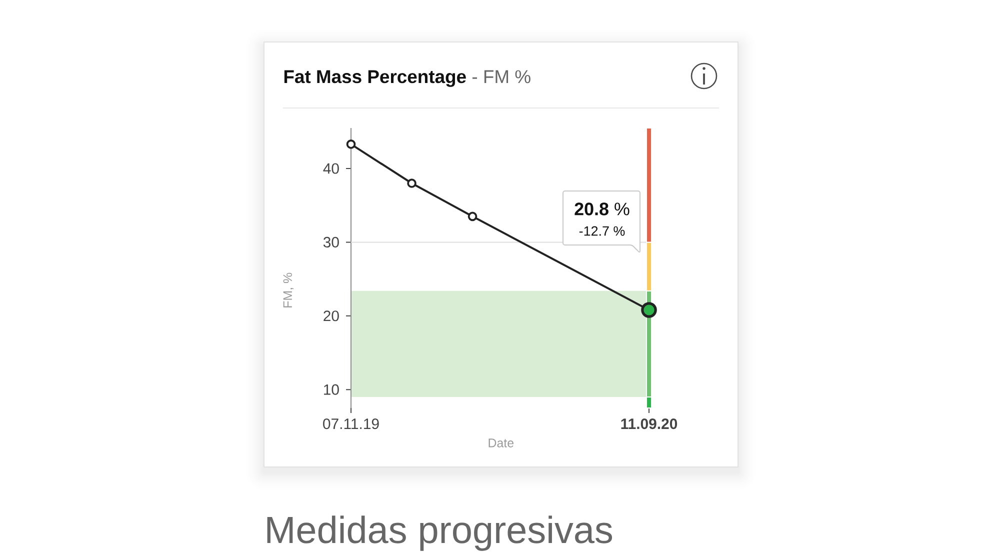  I want to click on x-tick-label: 07.11.19, so click(351, 424).